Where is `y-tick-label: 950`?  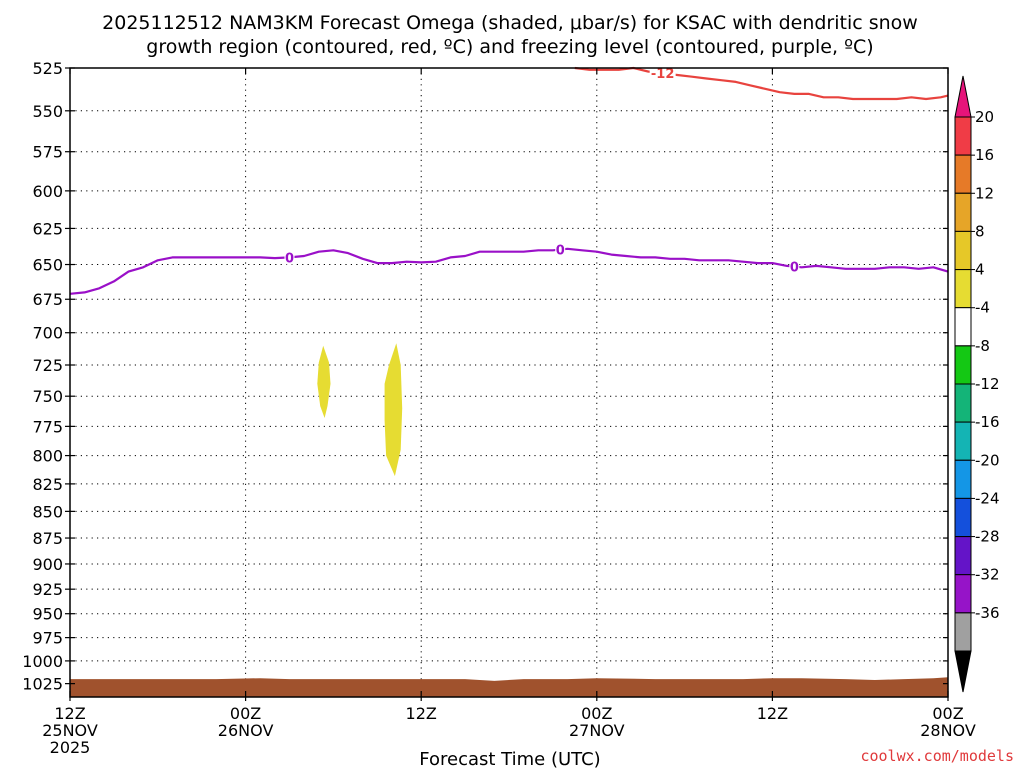 y-tick-label: 950 is located at coordinates (47, 614).